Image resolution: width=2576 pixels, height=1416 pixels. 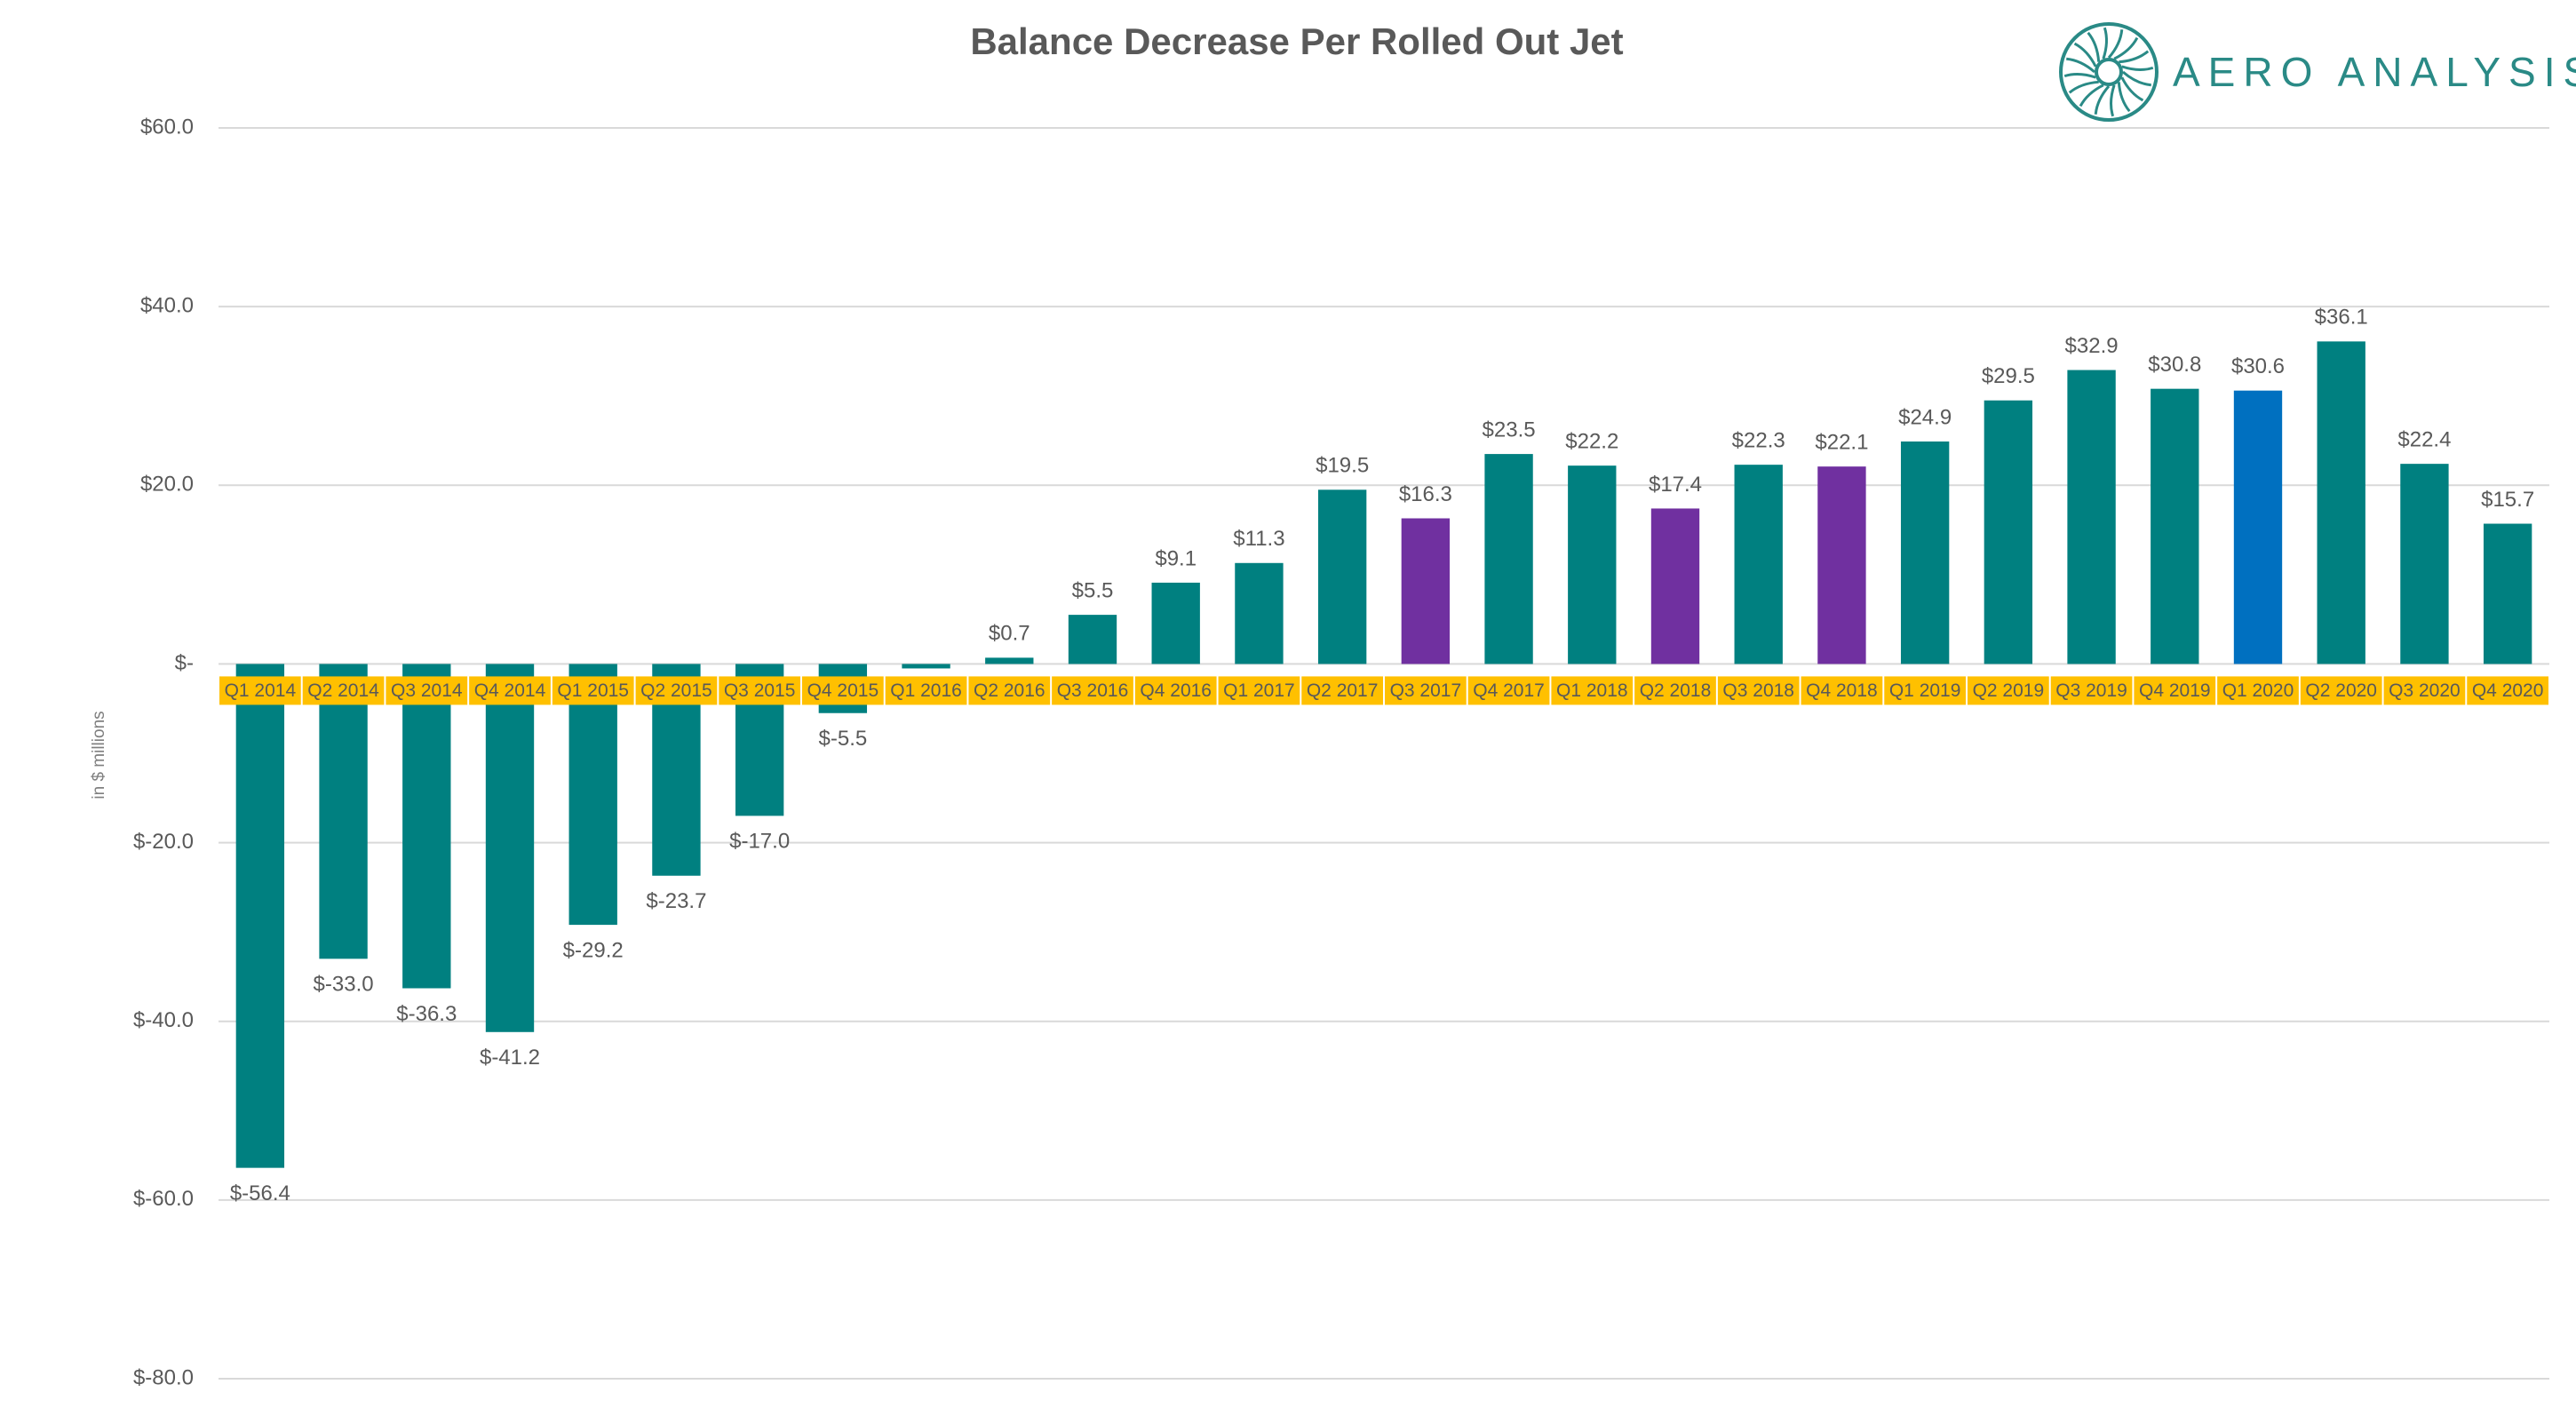 What do you see at coordinates (260, 1193) in the screenshot?
I see `data-label: $-56.4` at bounding box center [260, 1193].